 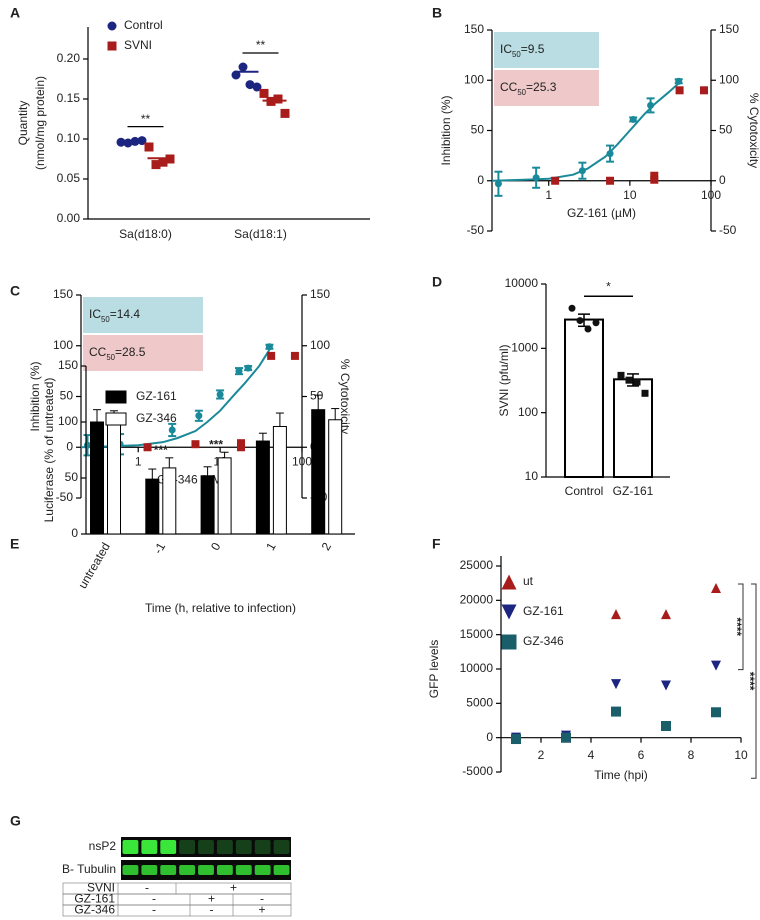 I want to click on table-row-label: GZ-346, so click(x=94, y=910).